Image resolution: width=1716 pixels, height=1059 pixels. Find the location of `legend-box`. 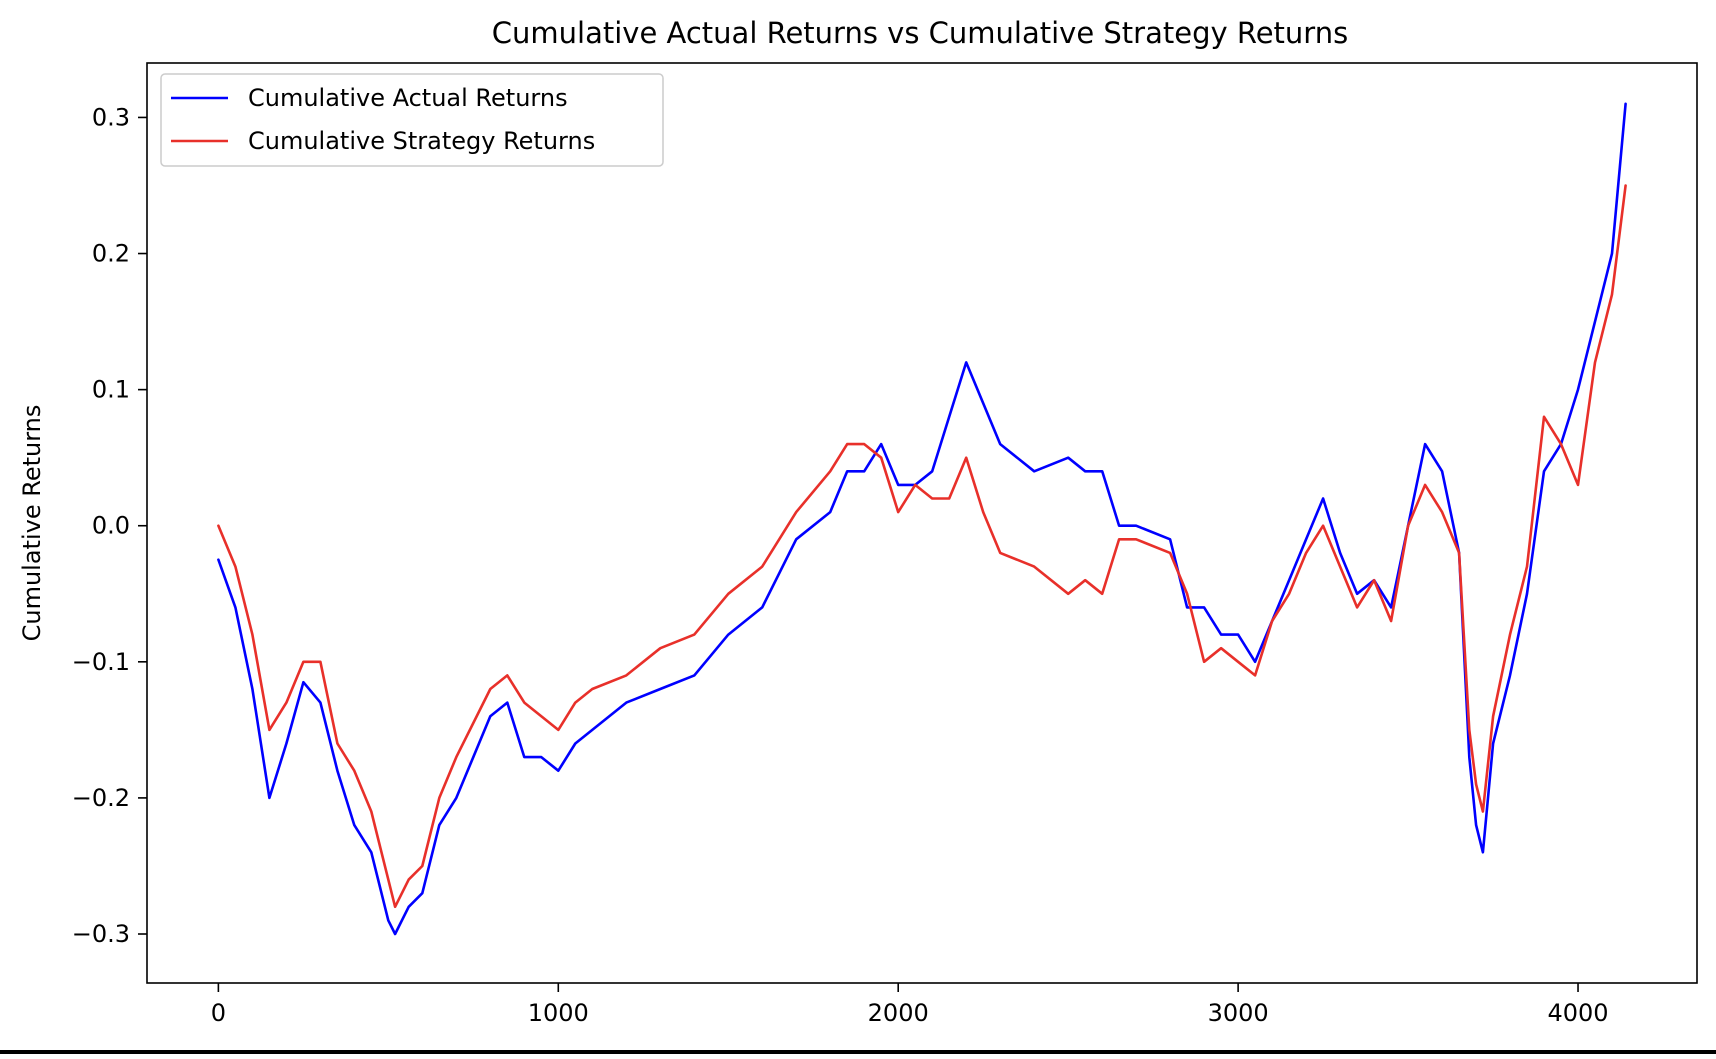

legend-box is located at coordinates (412, 120).